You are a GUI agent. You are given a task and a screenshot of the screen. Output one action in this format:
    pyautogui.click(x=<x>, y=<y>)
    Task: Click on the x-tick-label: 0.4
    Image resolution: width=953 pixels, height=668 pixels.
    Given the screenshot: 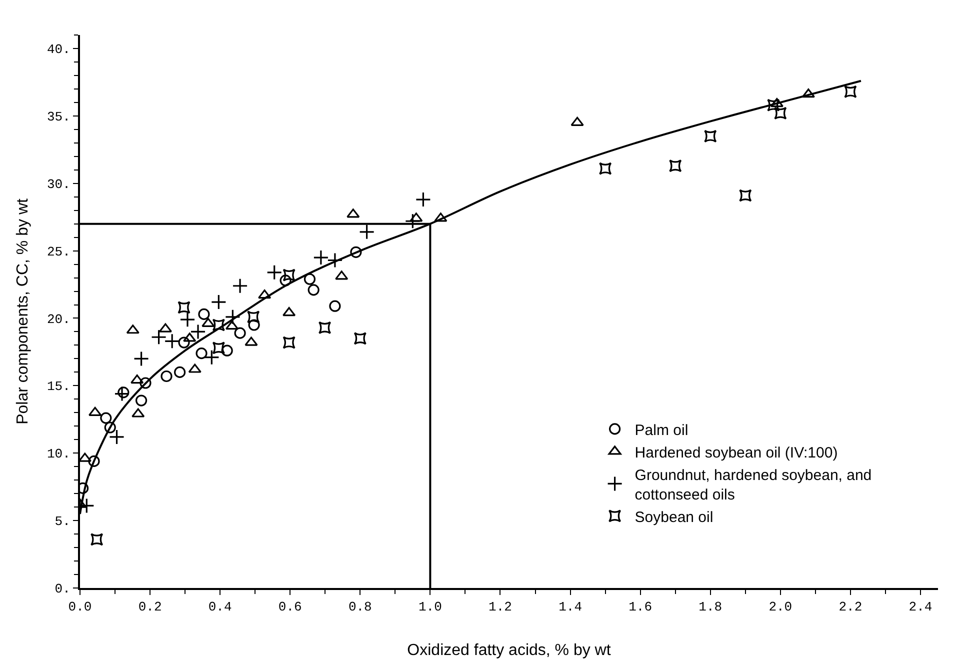 What is the action you would take?
    pyautogui.click(x=220, y=607)
    